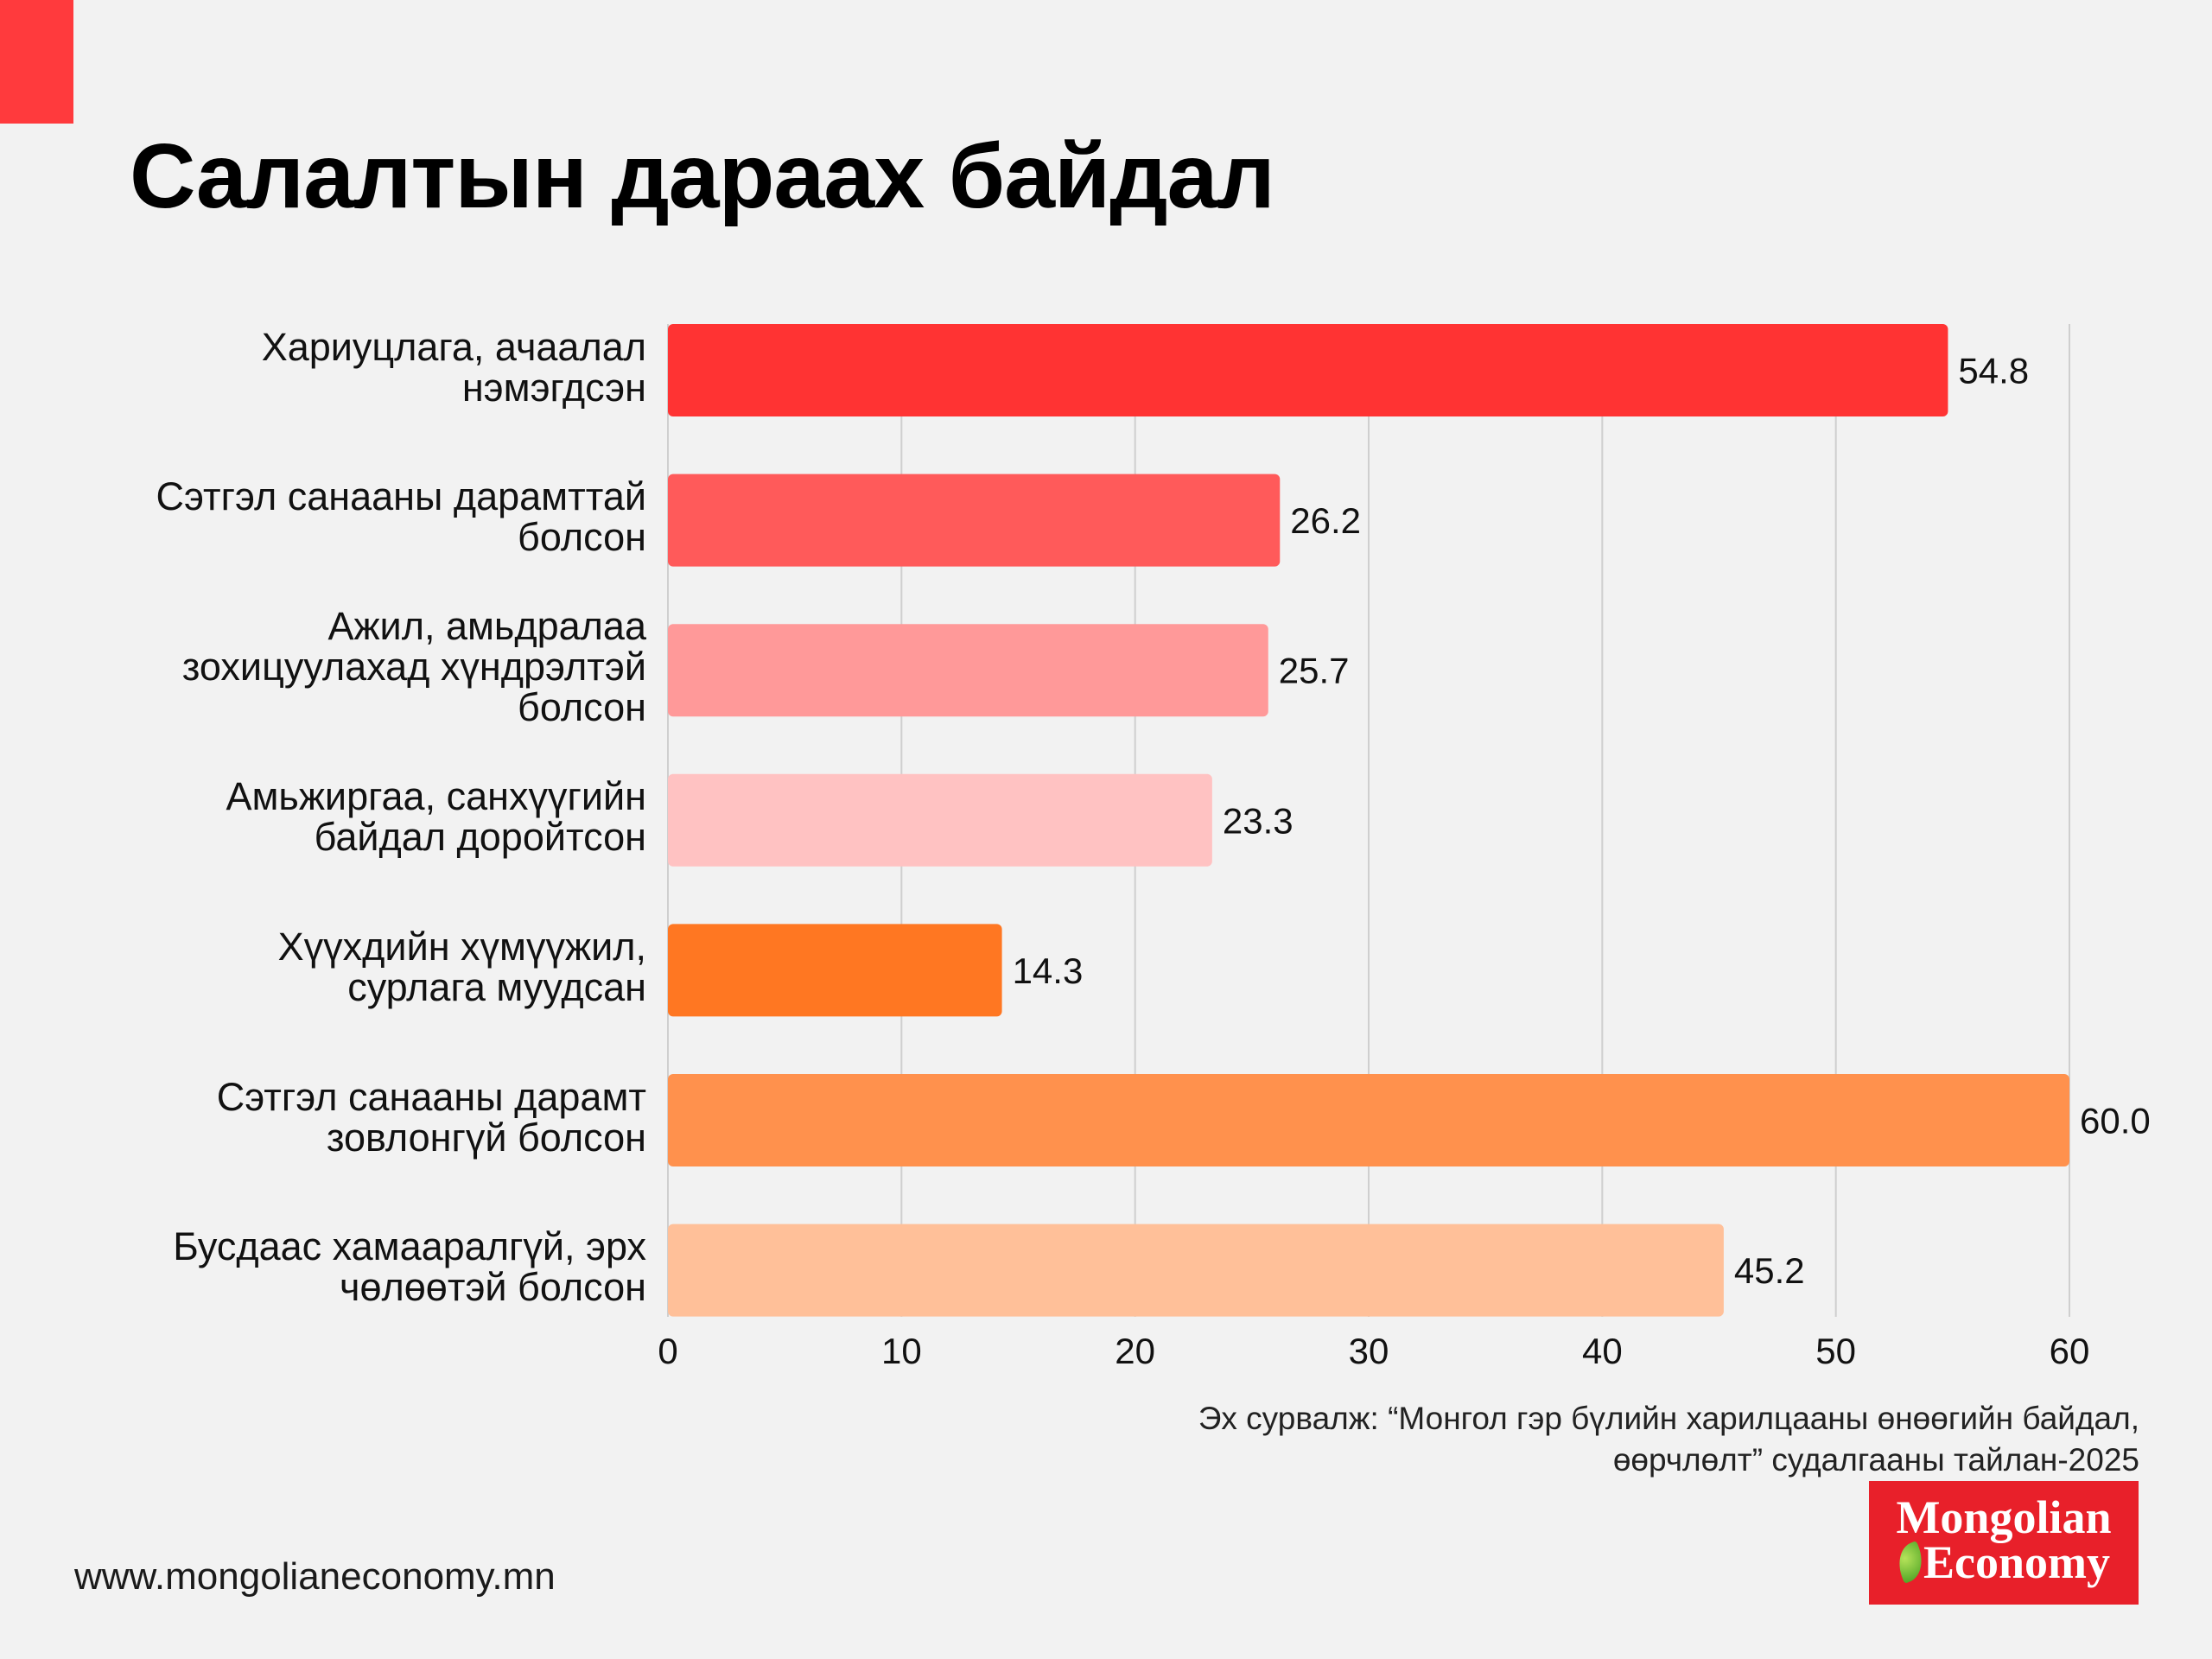 The width and height of the screenshot is (2212, 1659). Describe the element at coordinates (901, 1351) in the screenshot. I see `x-tick-label: 10` at that location.